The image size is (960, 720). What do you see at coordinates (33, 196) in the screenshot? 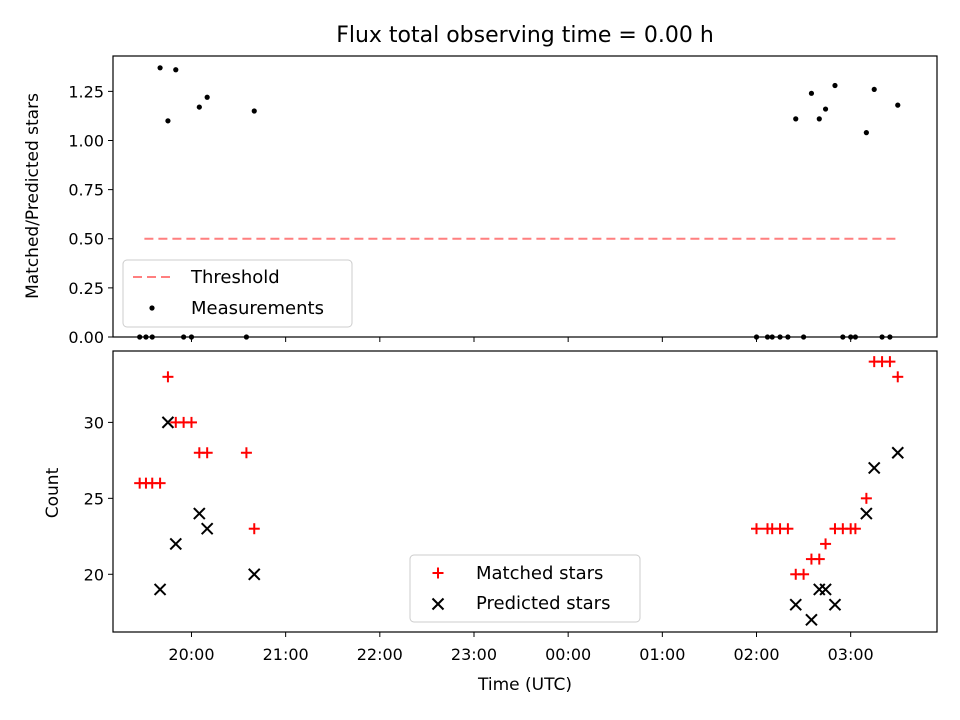
I see `top-y-axis-label: Matched/Predicted stars` at bounding box center [33, 196].